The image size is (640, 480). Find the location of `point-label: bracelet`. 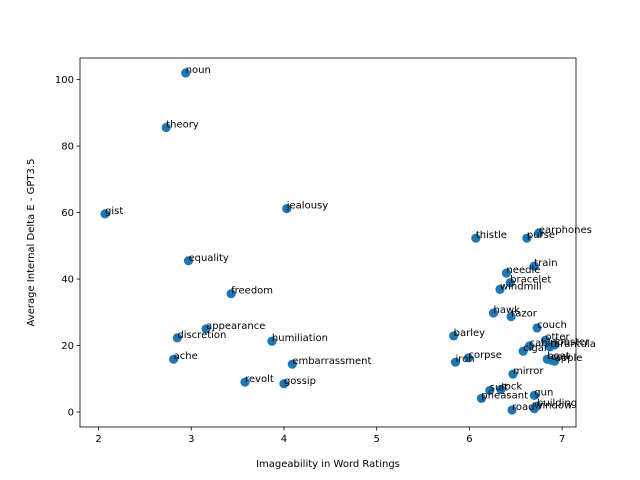

point-label: bracelet is located at coordinates (530, 280).